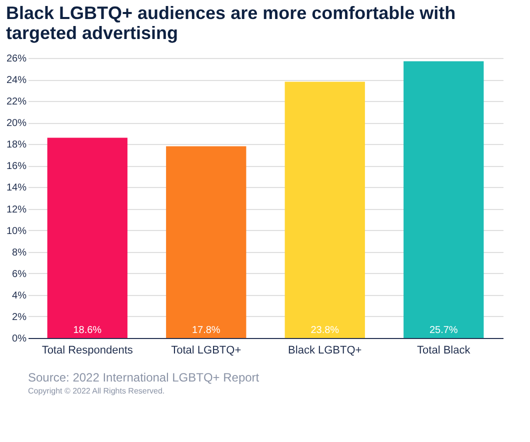 This screenshot has width=530, height=442. Describe the element at coordinates (19, 296) in the screenshot. I see `y-tick-label: 4%` at that location.